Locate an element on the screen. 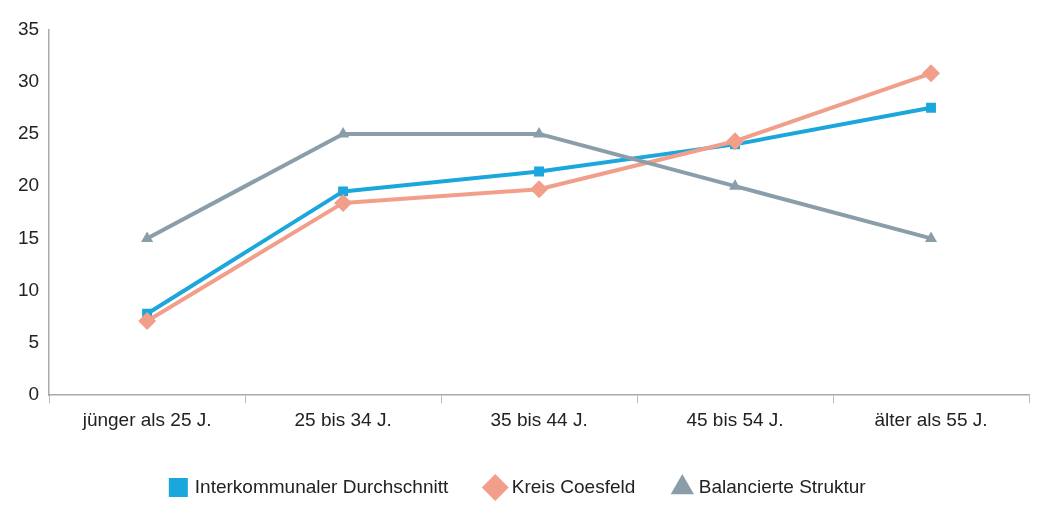 The height and width of the screenshot is (515, 1051). y-tick-label: 15 is located at coordinates (28, 237).